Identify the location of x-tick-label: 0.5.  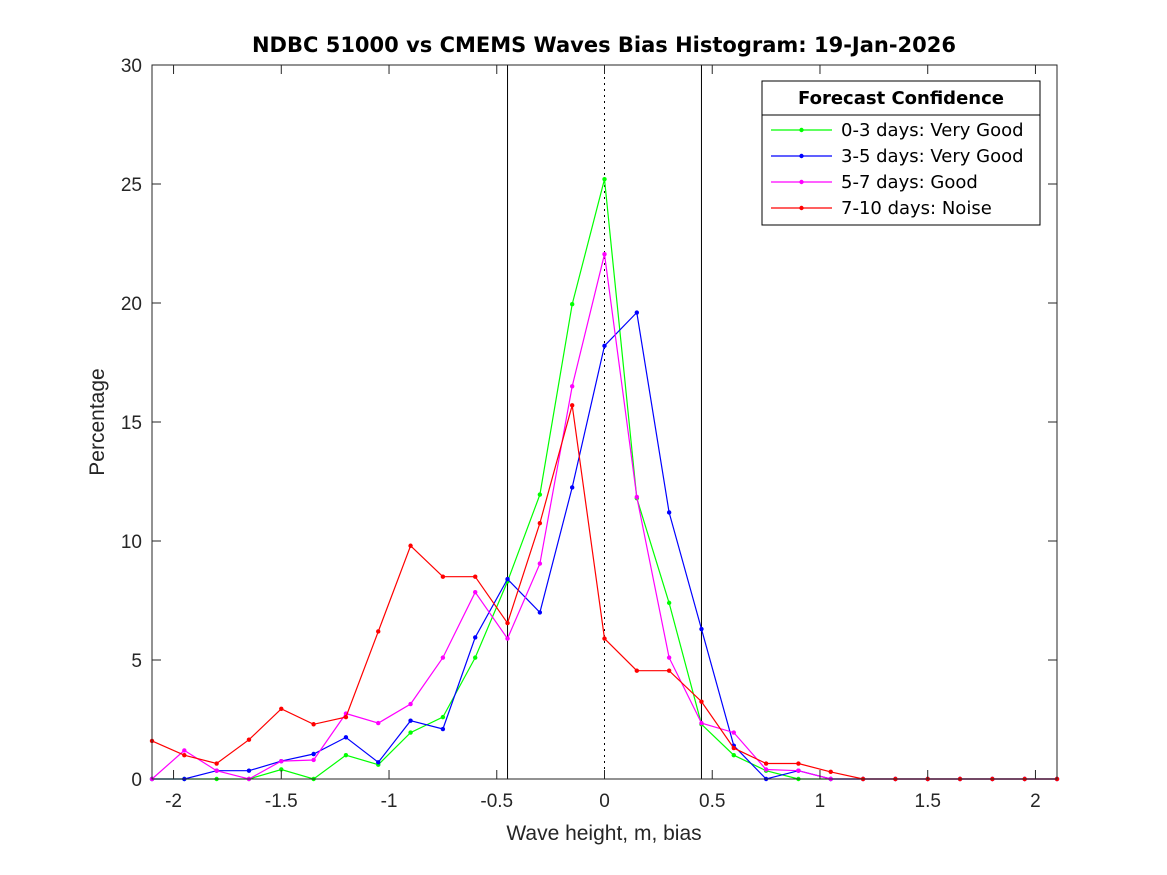
(712, 801).